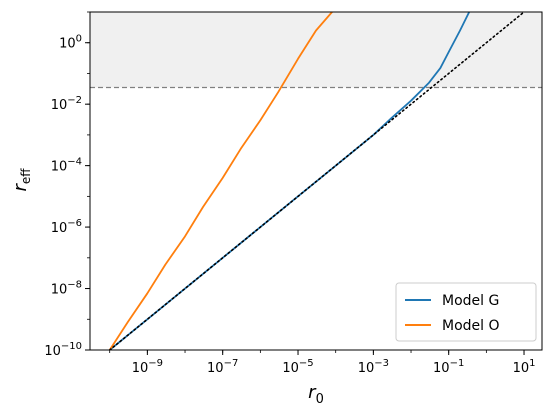  Describe the element at coordinates (448, 367) in the screenshot. I see `x-tick-label: 10⁻¹` at that location.